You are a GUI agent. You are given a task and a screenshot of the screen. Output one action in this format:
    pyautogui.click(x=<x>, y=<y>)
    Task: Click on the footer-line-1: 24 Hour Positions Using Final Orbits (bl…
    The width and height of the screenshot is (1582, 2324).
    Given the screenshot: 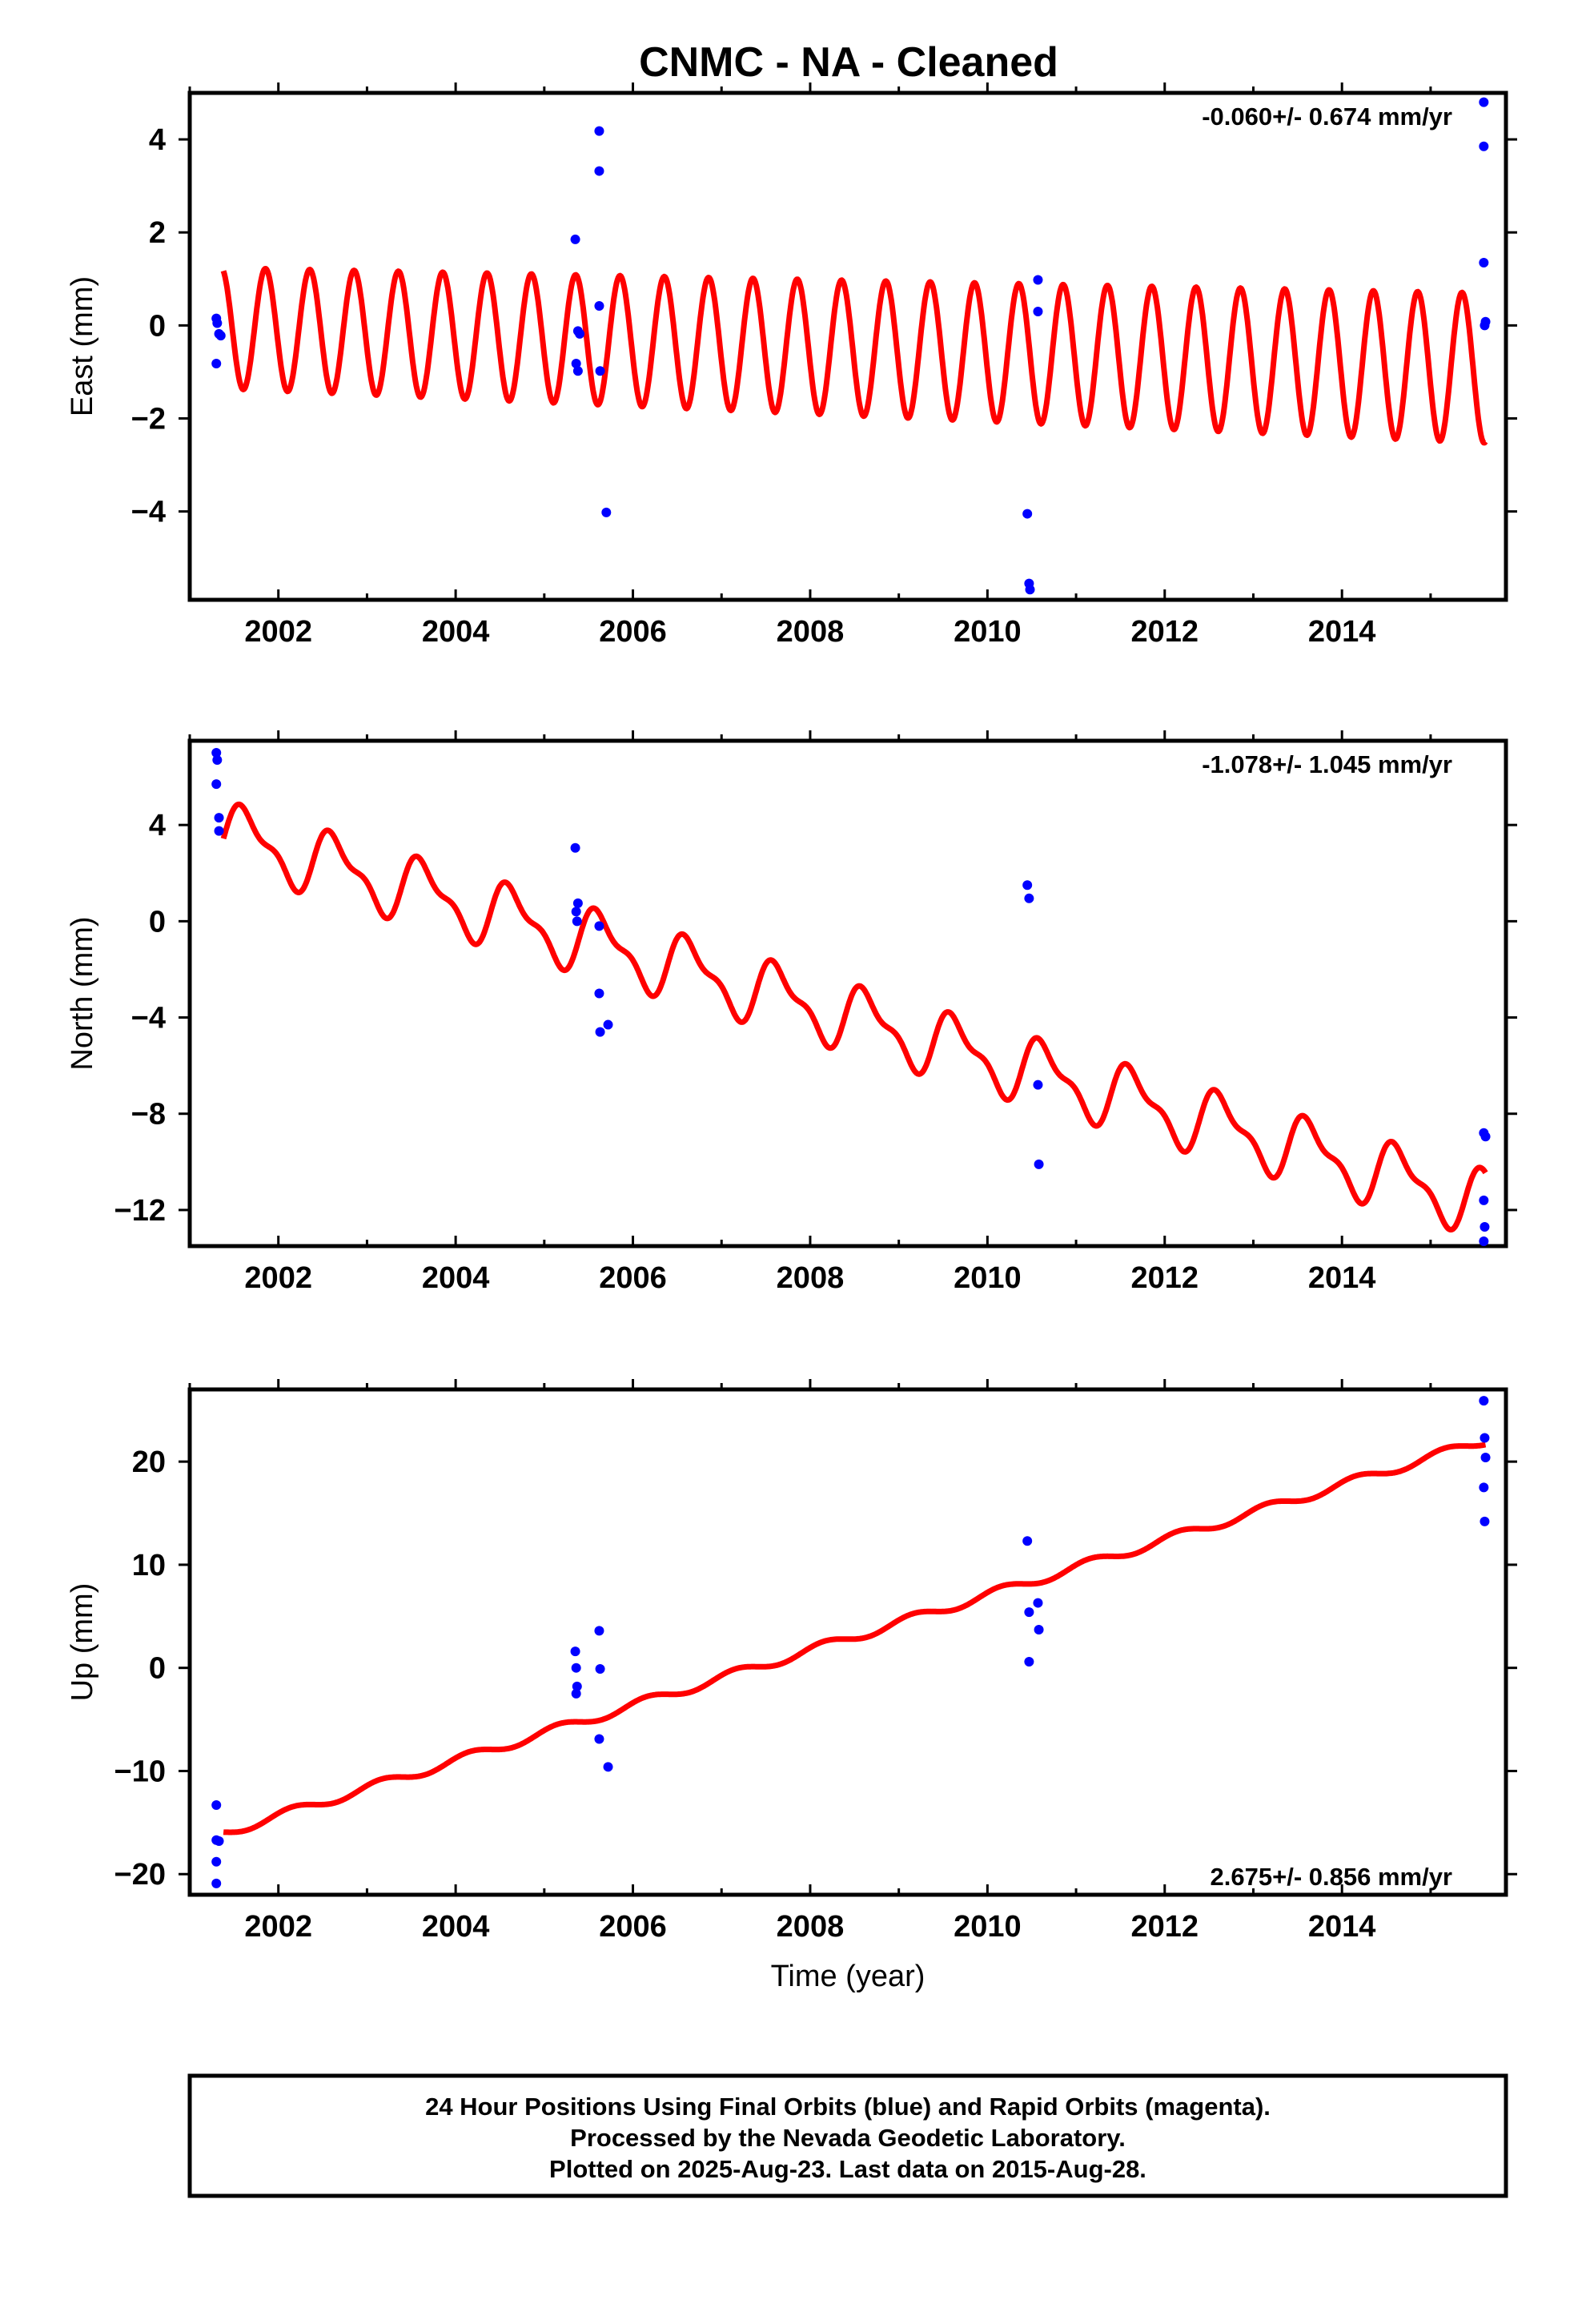 What is the action you would take?
    pyautogui.click(x=848, y=2107)
    